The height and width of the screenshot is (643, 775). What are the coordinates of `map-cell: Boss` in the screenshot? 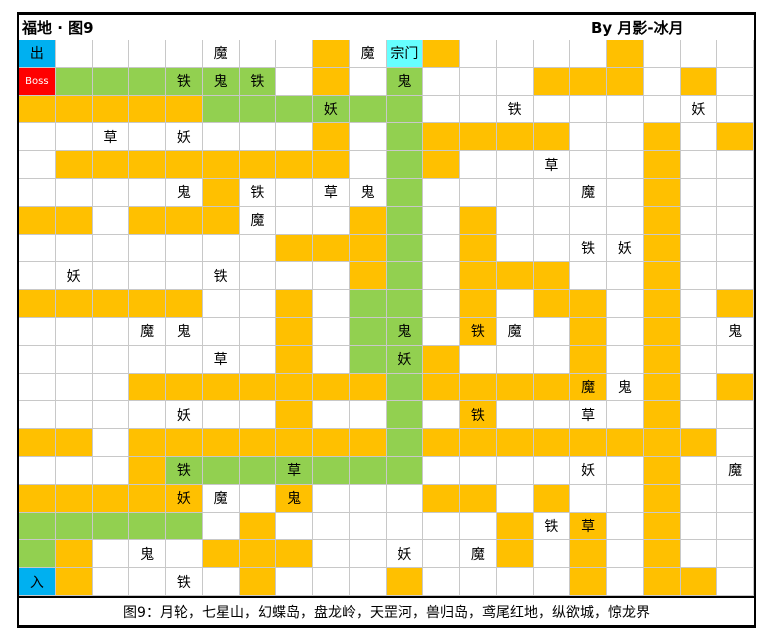 It's located at (37, 81).